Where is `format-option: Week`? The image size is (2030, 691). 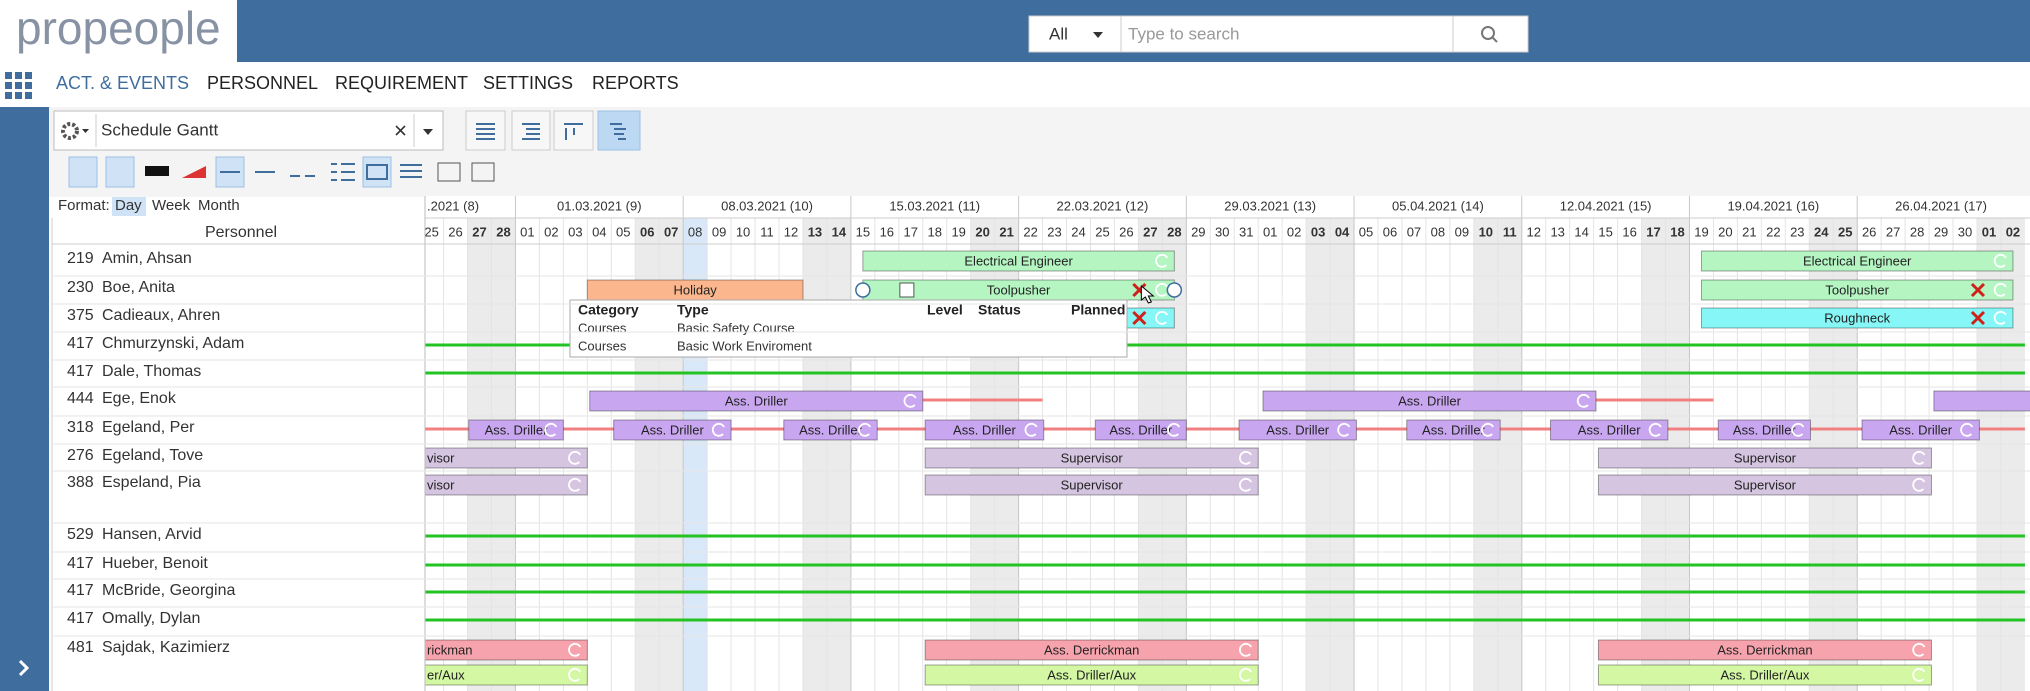
format-option: Week is located at coordinates (171, 205).